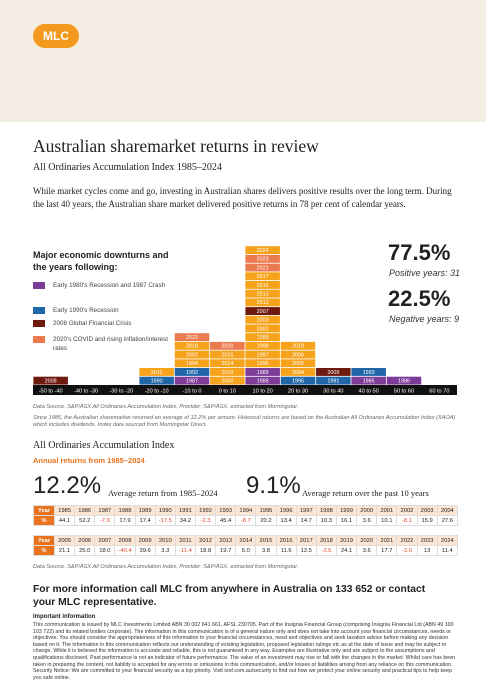 This screenshot has width=486, height=694. Describe the element at coordinates (105, 520) in the screenshot. I see `table-cell: -7.9` at that location.